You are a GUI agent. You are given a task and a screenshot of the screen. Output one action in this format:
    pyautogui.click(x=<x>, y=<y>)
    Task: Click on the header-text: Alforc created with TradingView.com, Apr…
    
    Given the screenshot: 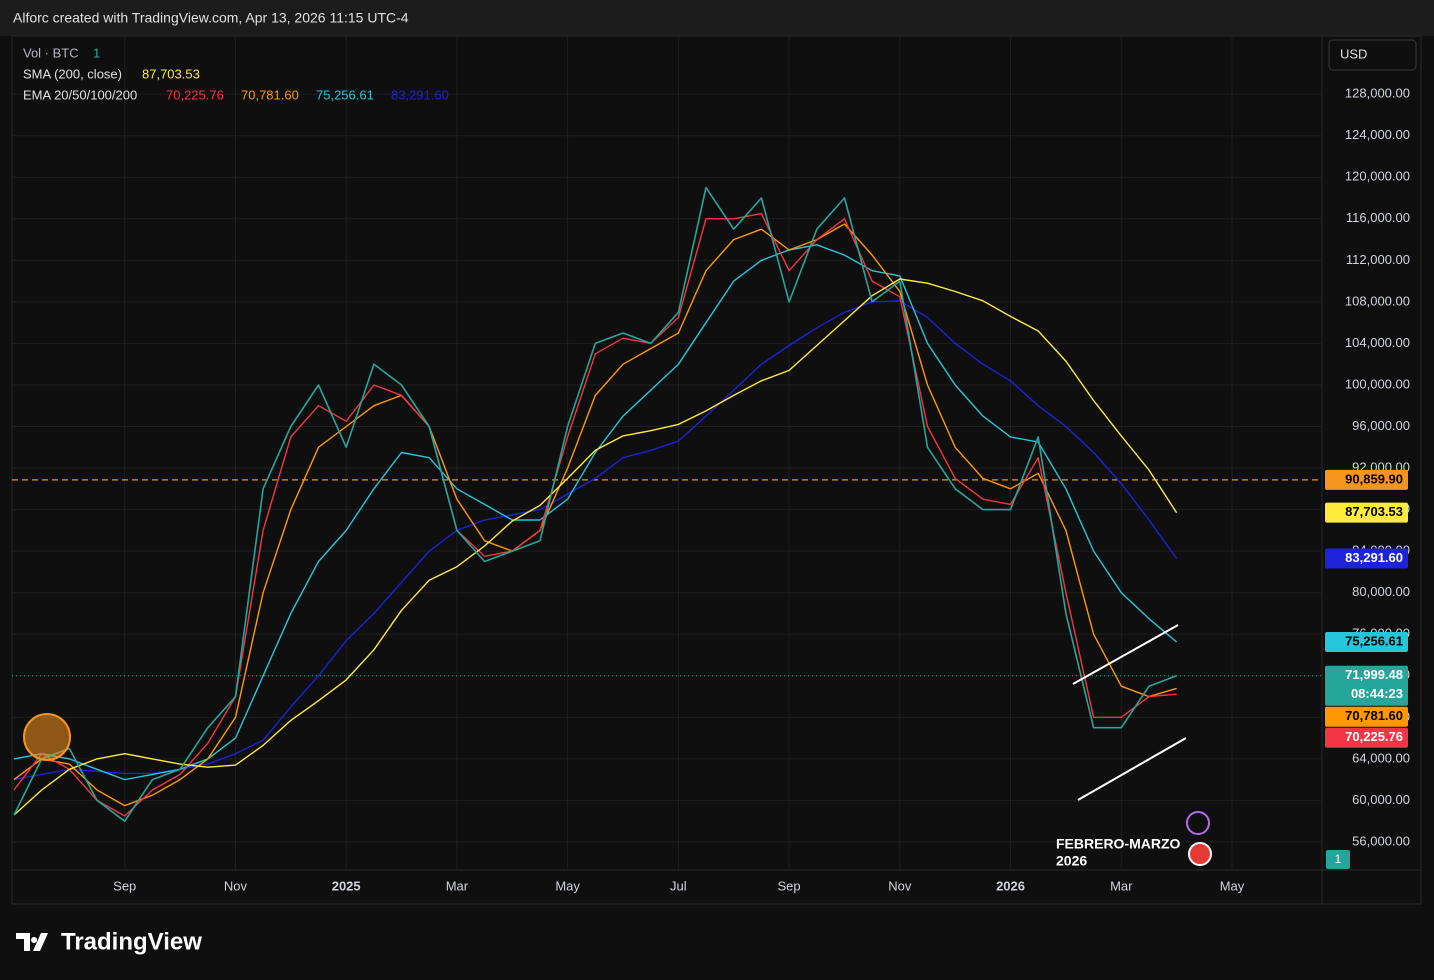 What is the action you would take?
    pyautogui.click(x=211, y=18)
    